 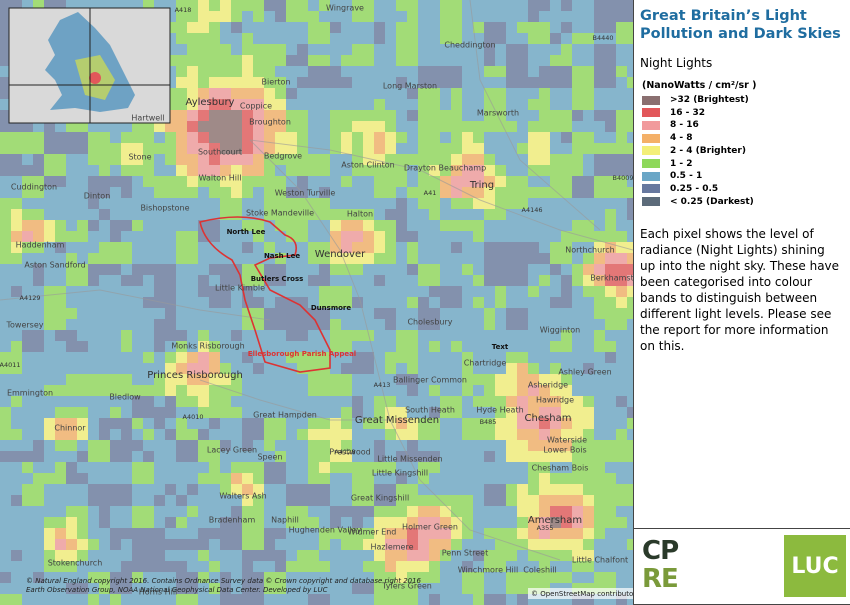 What do you see at coordinates (684, 125) in the screenshot?
I see `legend-label: 8 - 16` at bounding box center [684, 125].